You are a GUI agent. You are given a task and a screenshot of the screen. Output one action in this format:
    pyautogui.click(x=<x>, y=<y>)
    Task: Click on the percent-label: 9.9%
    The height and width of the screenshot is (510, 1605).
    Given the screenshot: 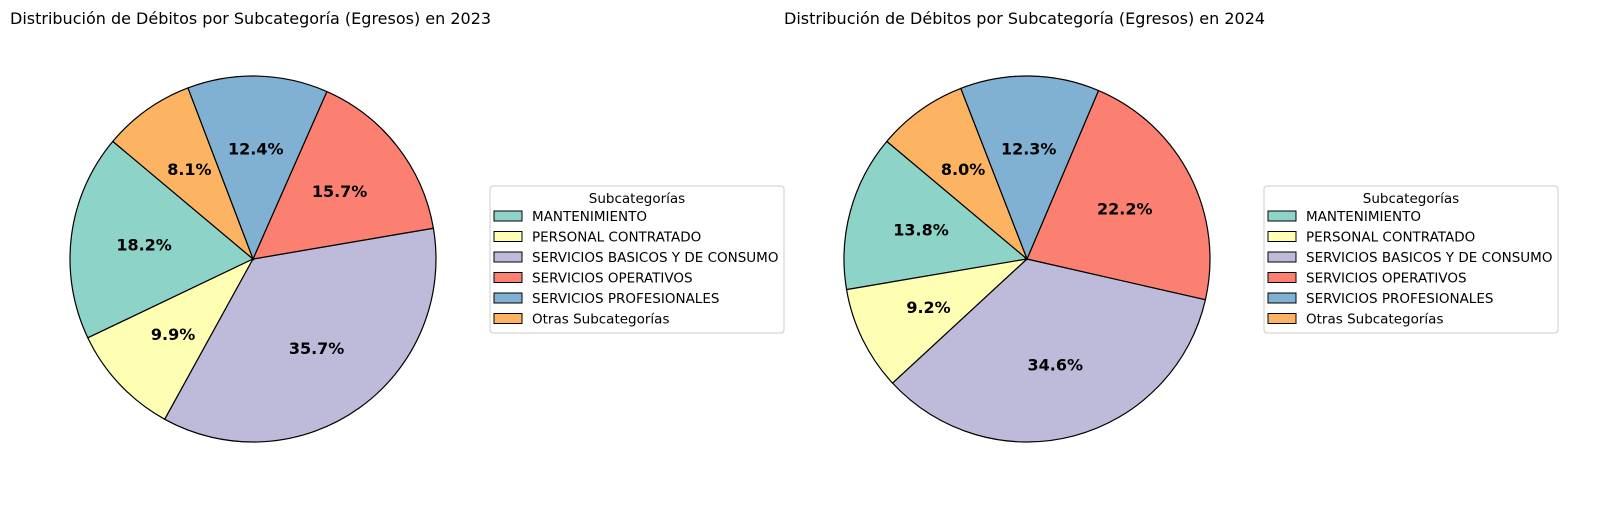 What is the action you would take?
    pyautogui.click(x=173, y=334)
    